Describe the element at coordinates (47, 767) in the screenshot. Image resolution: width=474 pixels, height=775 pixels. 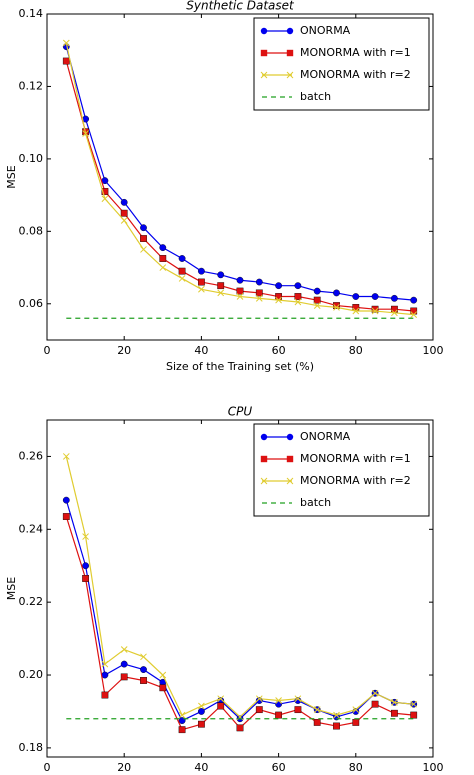
I see `x-tick-label: 0` at that location.